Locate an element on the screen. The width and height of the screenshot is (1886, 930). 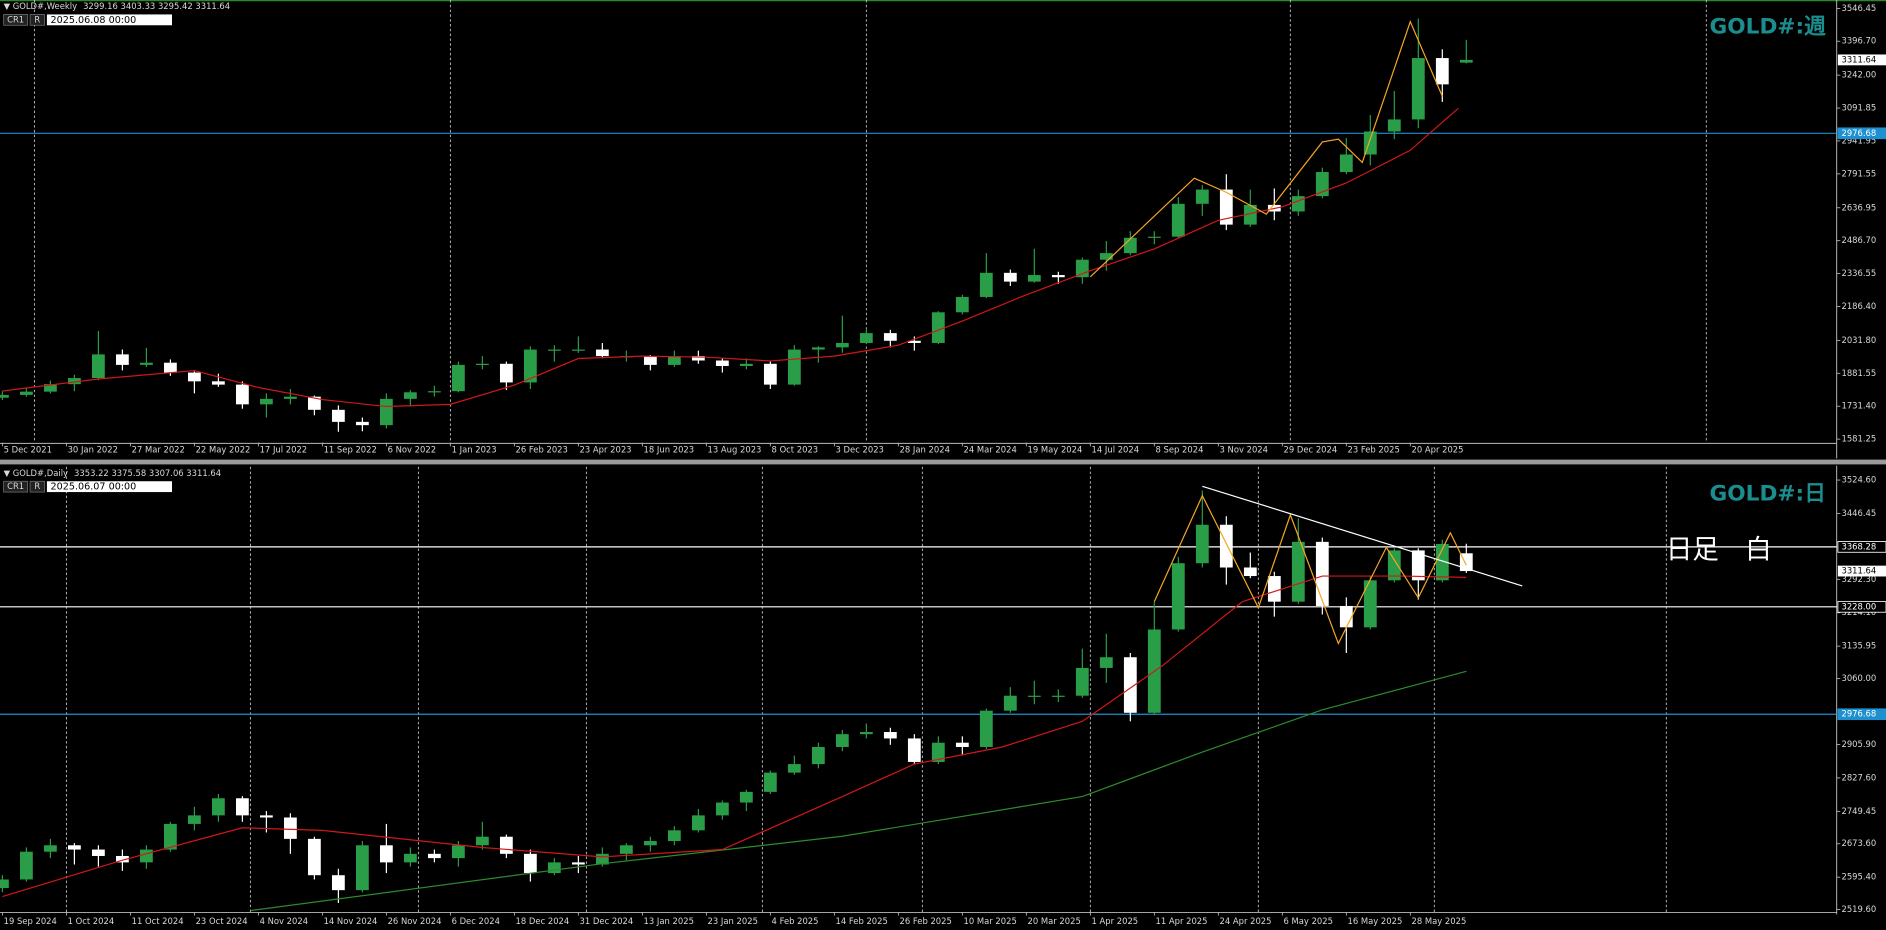
price-tag is located at coordinates (1861, 547).